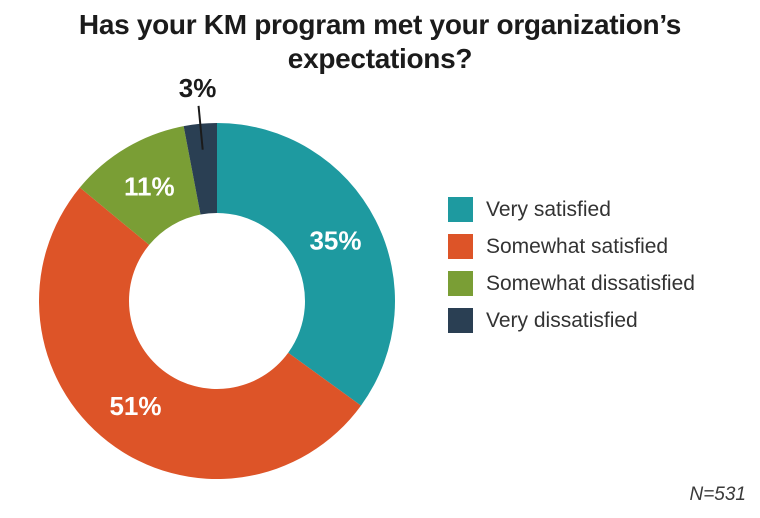  I want to click on legend-swatch-somewhat-satisfied, so click(460, 246).